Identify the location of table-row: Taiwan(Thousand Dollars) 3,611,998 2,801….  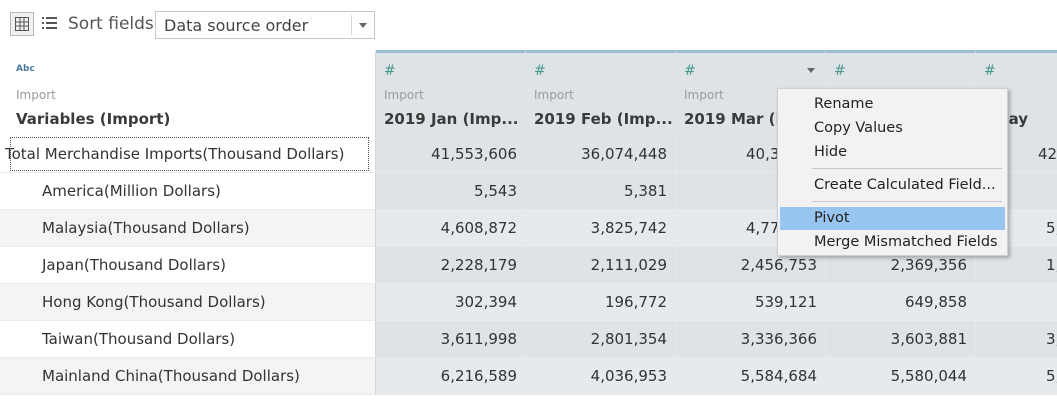
(528, 339).